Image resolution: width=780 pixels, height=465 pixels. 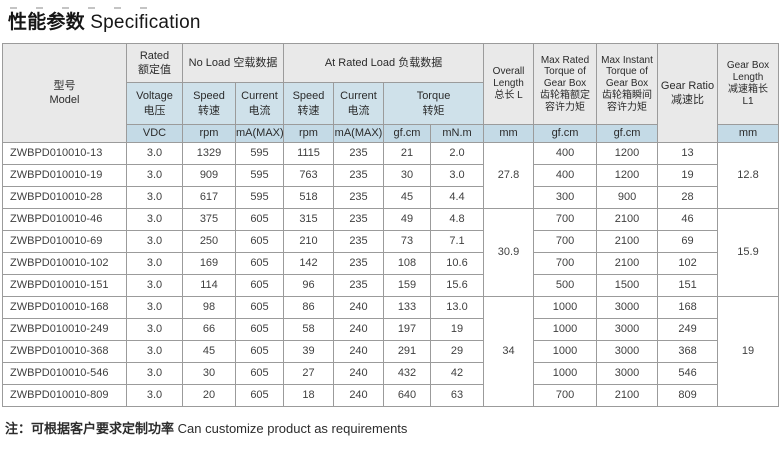 What do you see at coordinates (64, 153) in the screenshot?
I see `cell-model: ZWBPD010010-13` at bounding box center [64, 153].